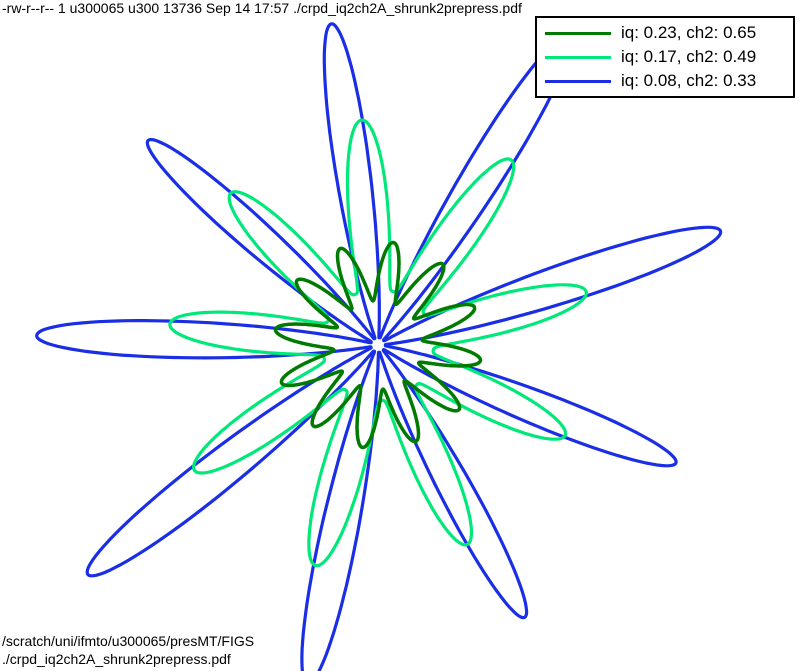 Image resolution: width=800 pixels, height=671 pixels. Describe the element at coordinates (128, 641) in the screenshot. I see `footer-path-line1: /scratch/uni/ifmto/u300065/presMT/FIGS` at that location.